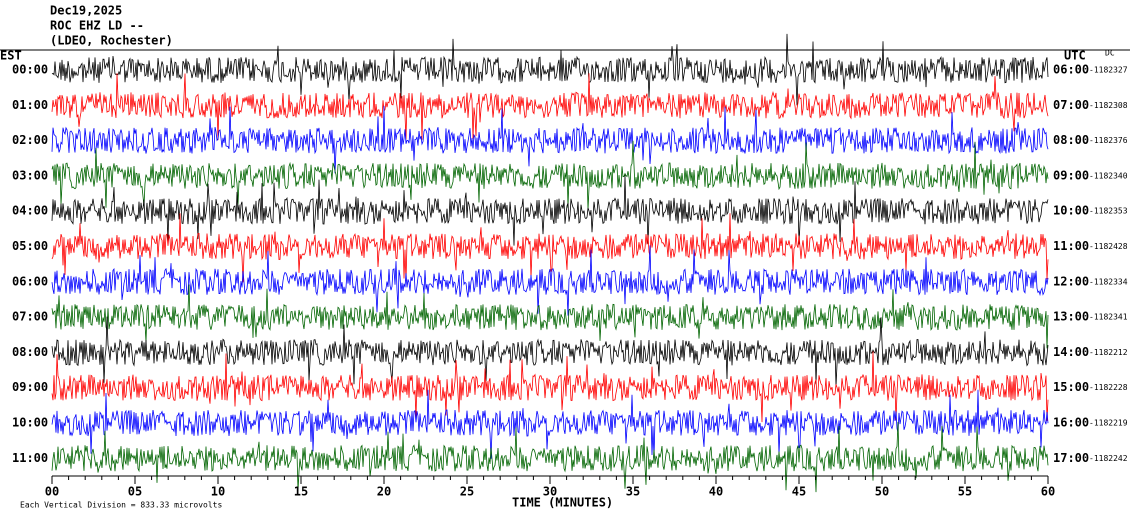 The image size is (1130, 519). Describe the element at coordinates (1075, 56) in the screenshot. I see `right-zone: UTC` at that location.